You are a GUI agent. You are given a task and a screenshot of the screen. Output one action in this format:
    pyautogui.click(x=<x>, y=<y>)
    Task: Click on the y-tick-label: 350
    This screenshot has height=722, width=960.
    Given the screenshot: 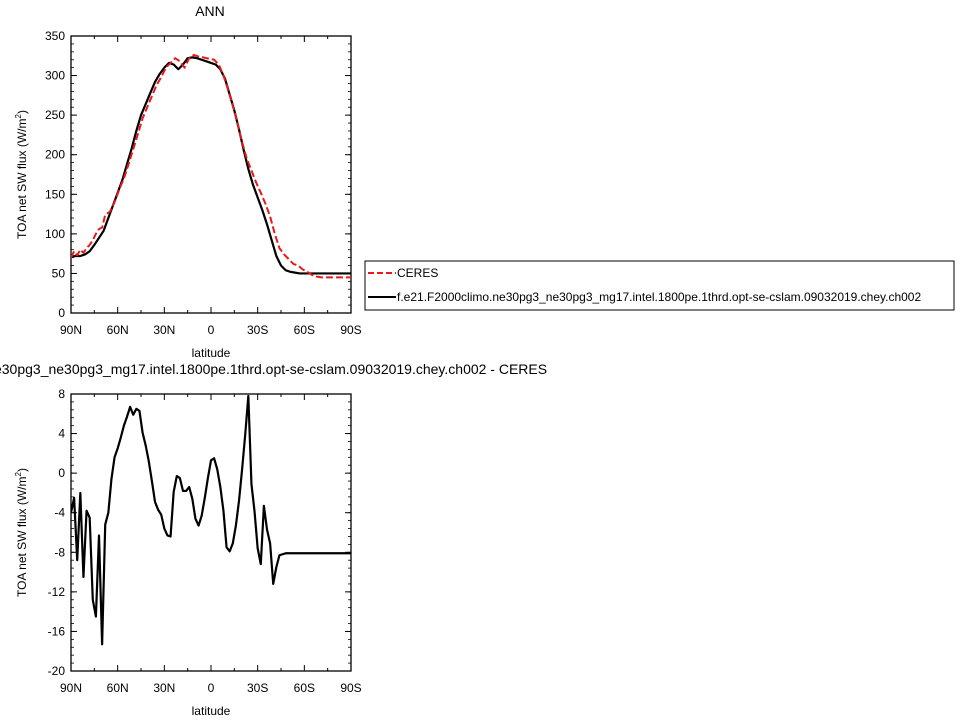 What is the action you would take?
    pyautogui.click(x=55, y=36)
    